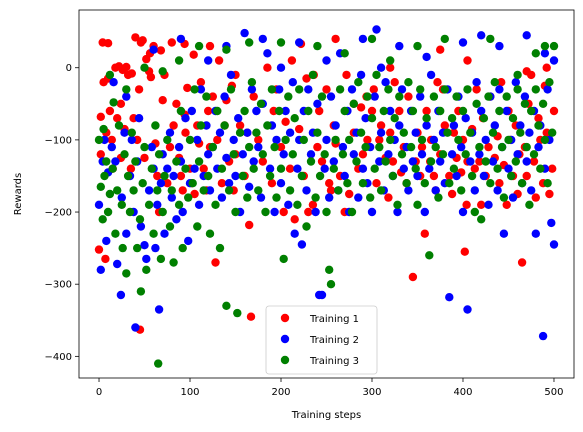 This screenshot has height=432, width=583. I want to click on y-tick-label: −300, so click(58, 285).